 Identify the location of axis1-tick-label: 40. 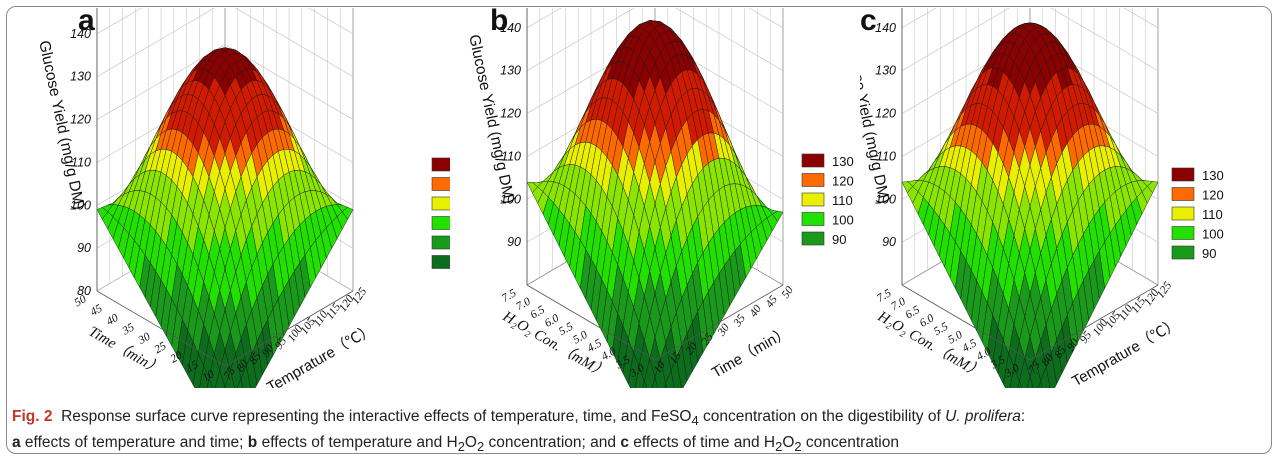
(113, 320).